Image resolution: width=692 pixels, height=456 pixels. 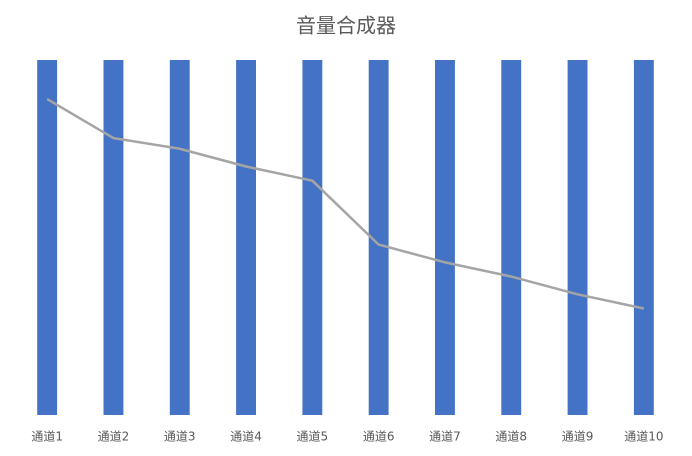 I want to click on chart-title: 音量合成器, so click(x=346, y=26).